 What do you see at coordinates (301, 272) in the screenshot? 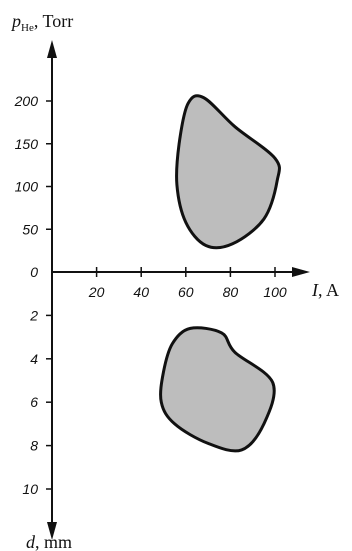
I see `horizontal-axis-arrow` at bounding box center [301, 272].